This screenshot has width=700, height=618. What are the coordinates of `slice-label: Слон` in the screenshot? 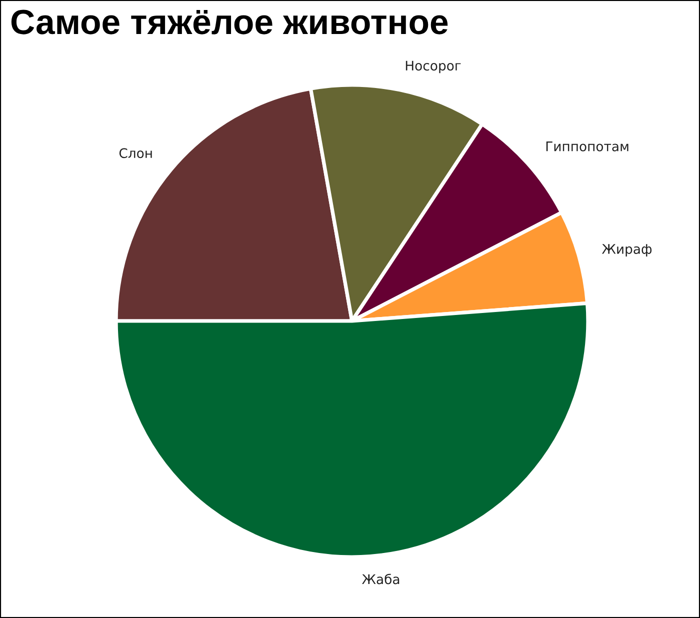 It's located at (135, 153).